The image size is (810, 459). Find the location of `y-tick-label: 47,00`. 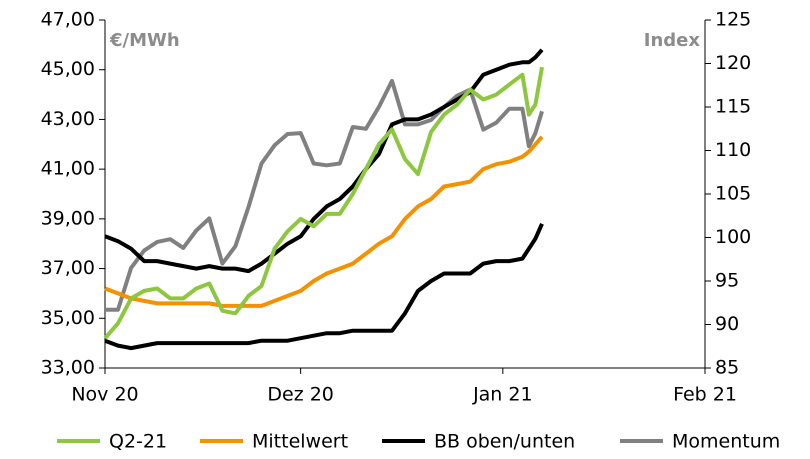

y-tick-label: 47,00 is located at coordinates (68, 20).